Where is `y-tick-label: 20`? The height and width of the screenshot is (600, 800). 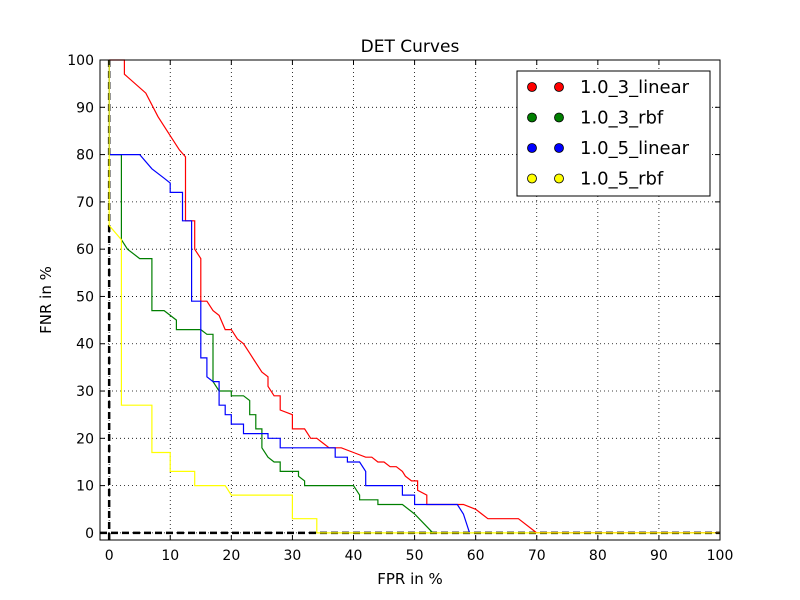
y-tick-label: 20 is located at coordinates (85, 439).